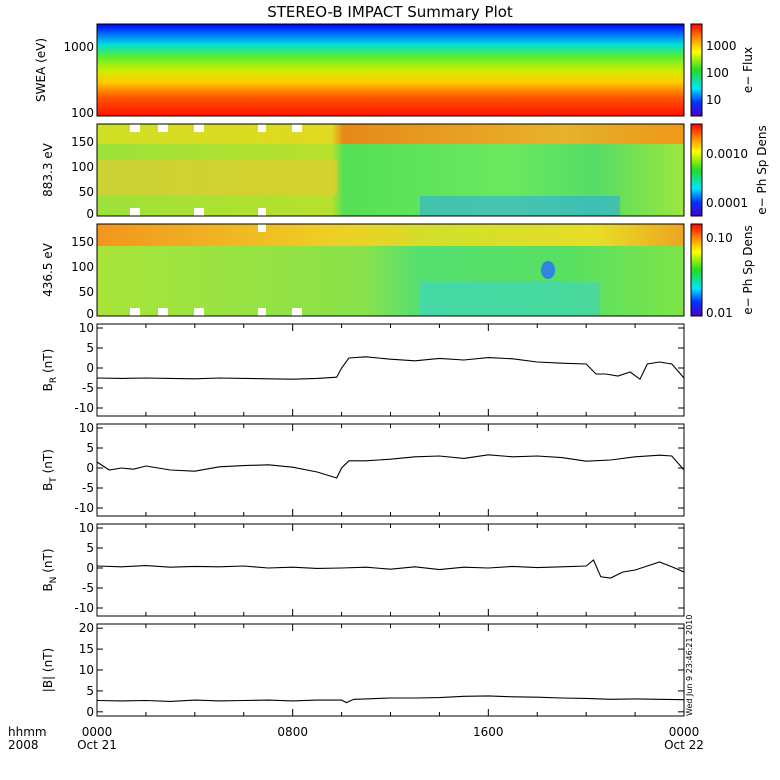  I want to click on btotal-ytick-label: 0, so click(90, 712).